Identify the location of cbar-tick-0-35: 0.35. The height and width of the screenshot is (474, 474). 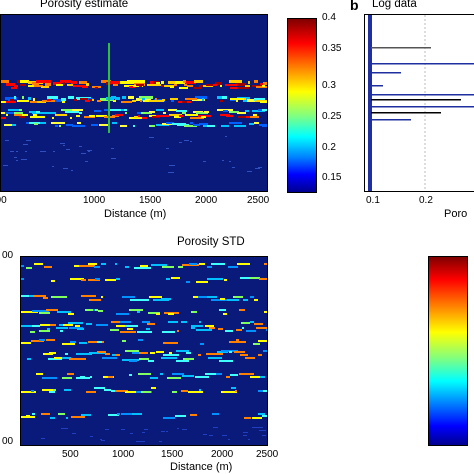
(332, 48).